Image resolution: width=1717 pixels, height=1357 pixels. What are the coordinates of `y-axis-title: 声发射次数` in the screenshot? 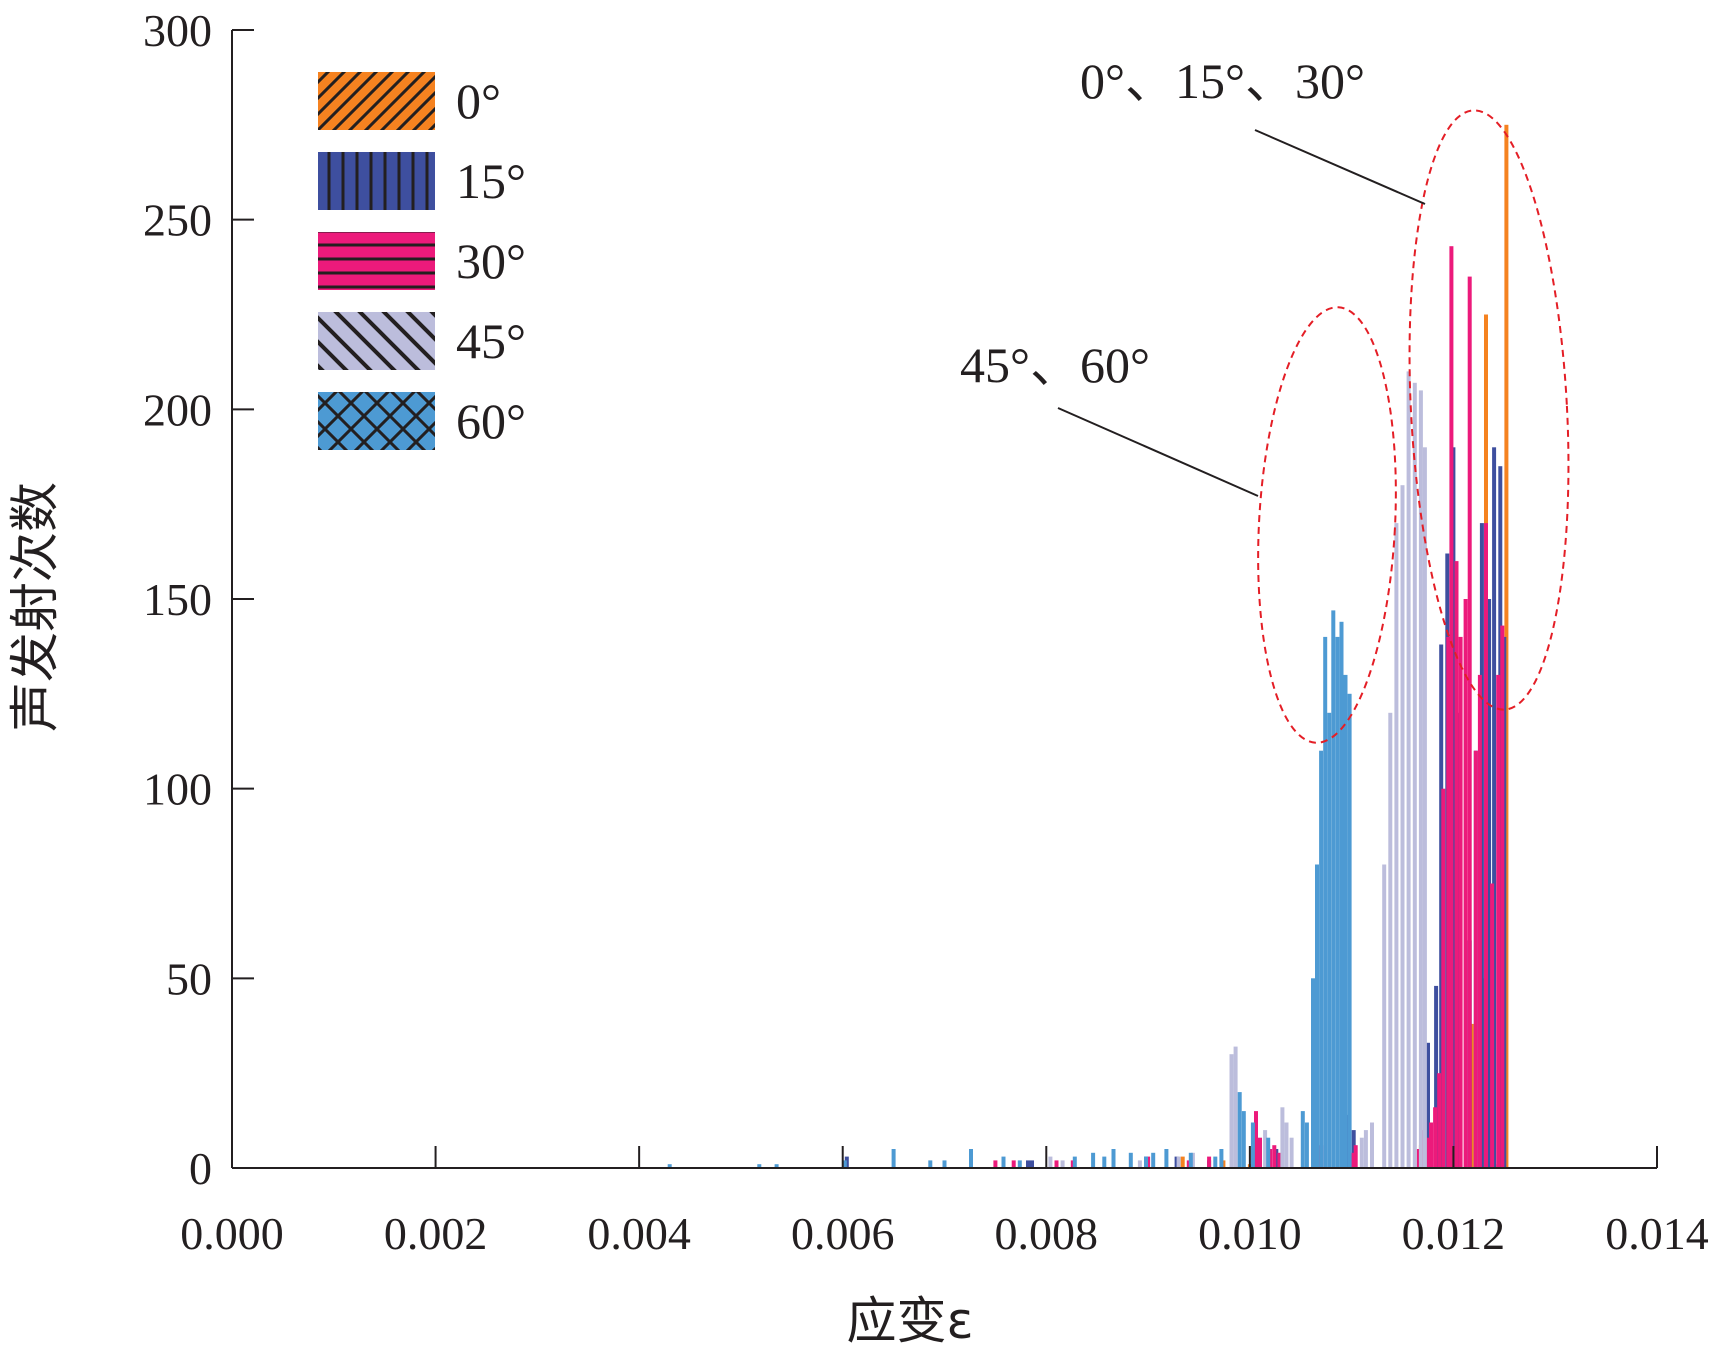 It's located at (35, 607).